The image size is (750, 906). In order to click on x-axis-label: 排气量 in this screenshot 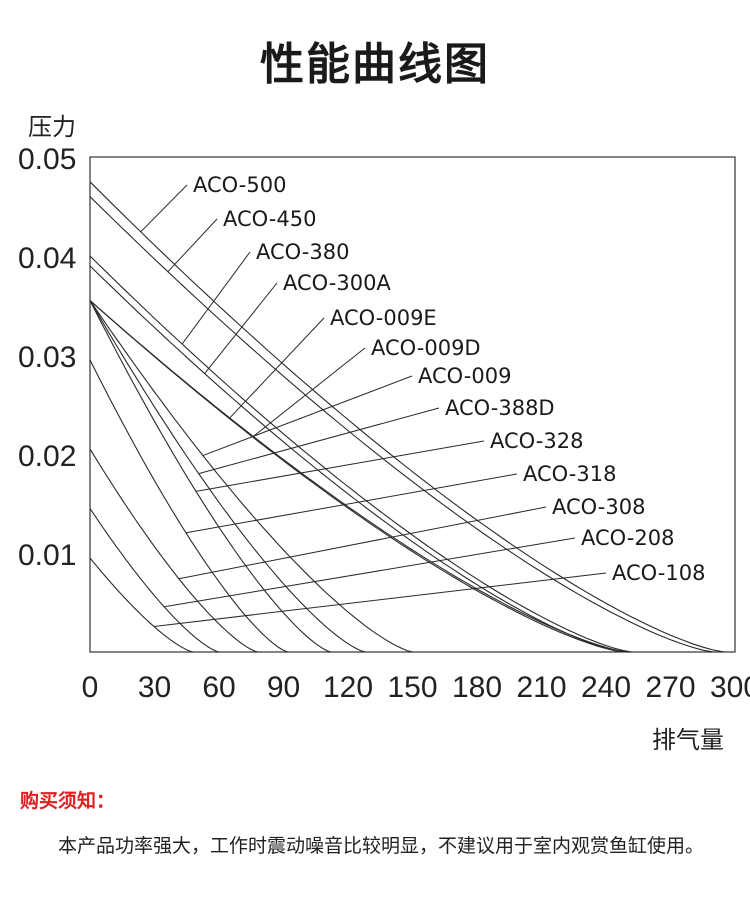, I will do `click(688, 740)`.